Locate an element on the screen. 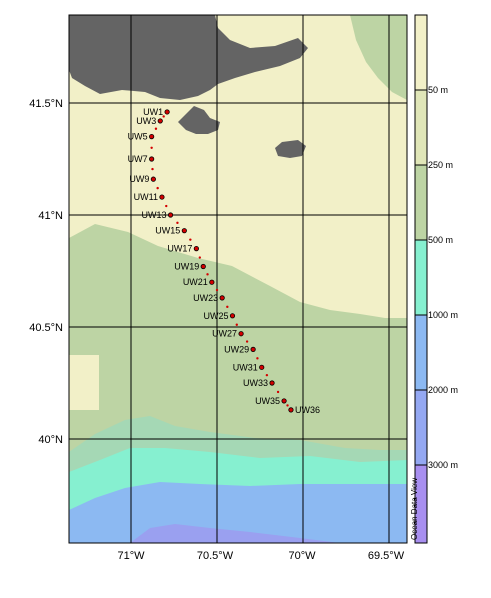  station-uw15: UW15 is located at coordinates (171, 231).